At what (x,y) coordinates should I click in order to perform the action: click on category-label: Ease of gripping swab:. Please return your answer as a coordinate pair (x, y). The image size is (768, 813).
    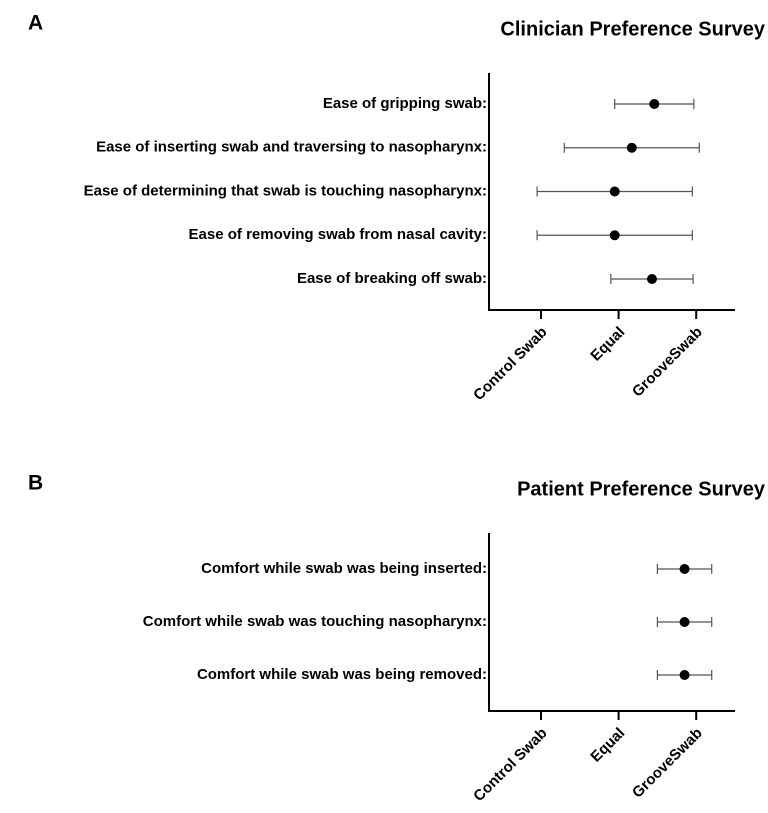
    Looking at the image, I should click on (405, 103).